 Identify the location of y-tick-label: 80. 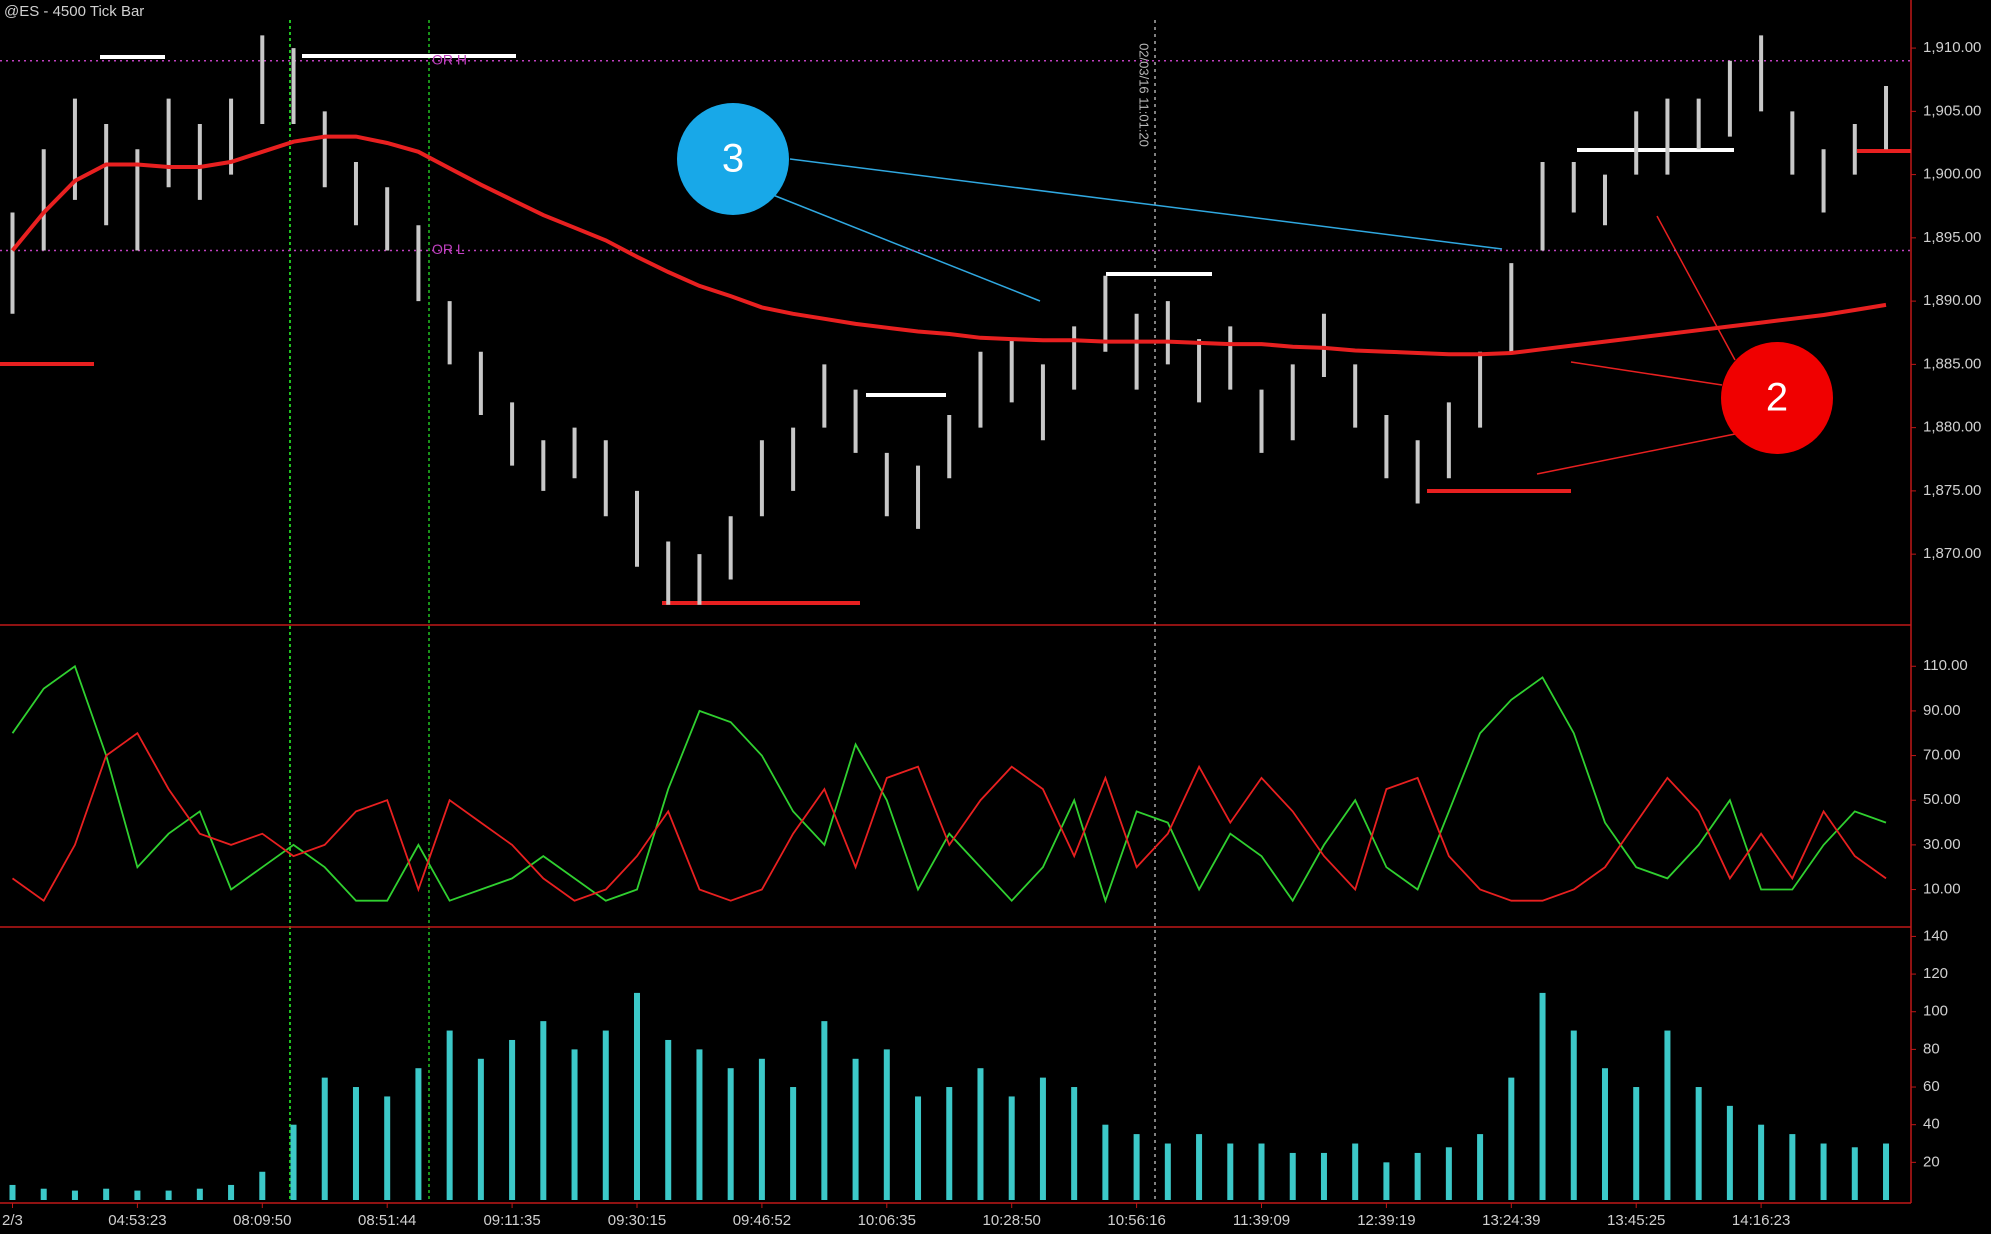
(1931, 1048).